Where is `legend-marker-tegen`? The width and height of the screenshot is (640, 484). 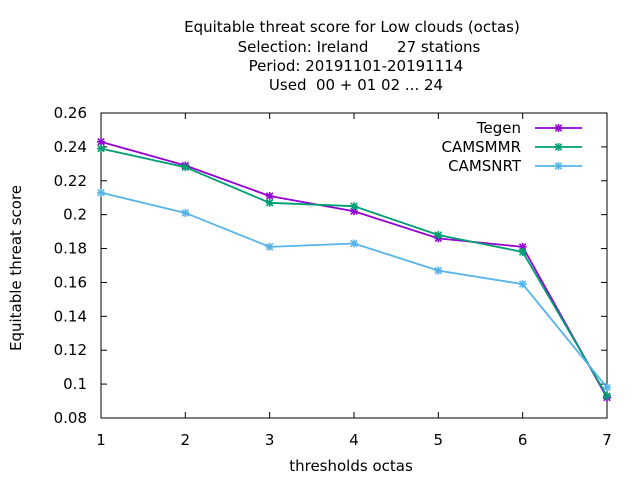
legend-marker-tegen is located at coordinates (558, 128).